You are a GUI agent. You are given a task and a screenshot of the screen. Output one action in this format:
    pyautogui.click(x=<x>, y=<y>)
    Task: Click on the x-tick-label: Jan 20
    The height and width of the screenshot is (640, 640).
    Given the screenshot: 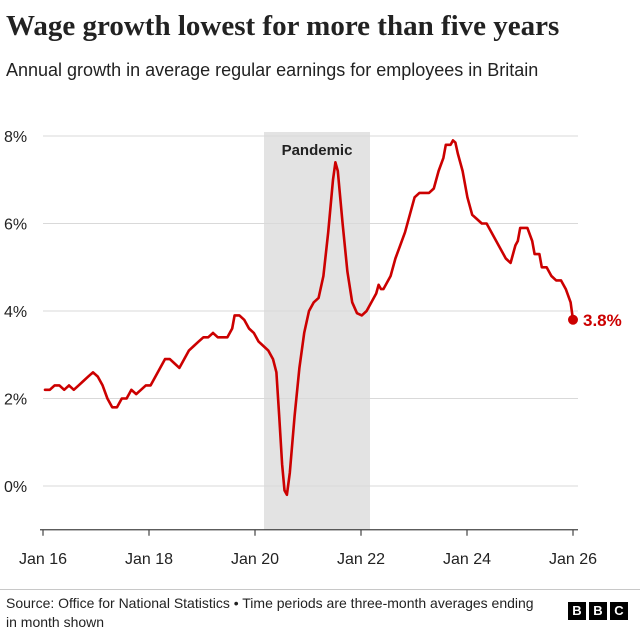 What is the action you would take?
    pyautogui.click(x=255, y=559)
    